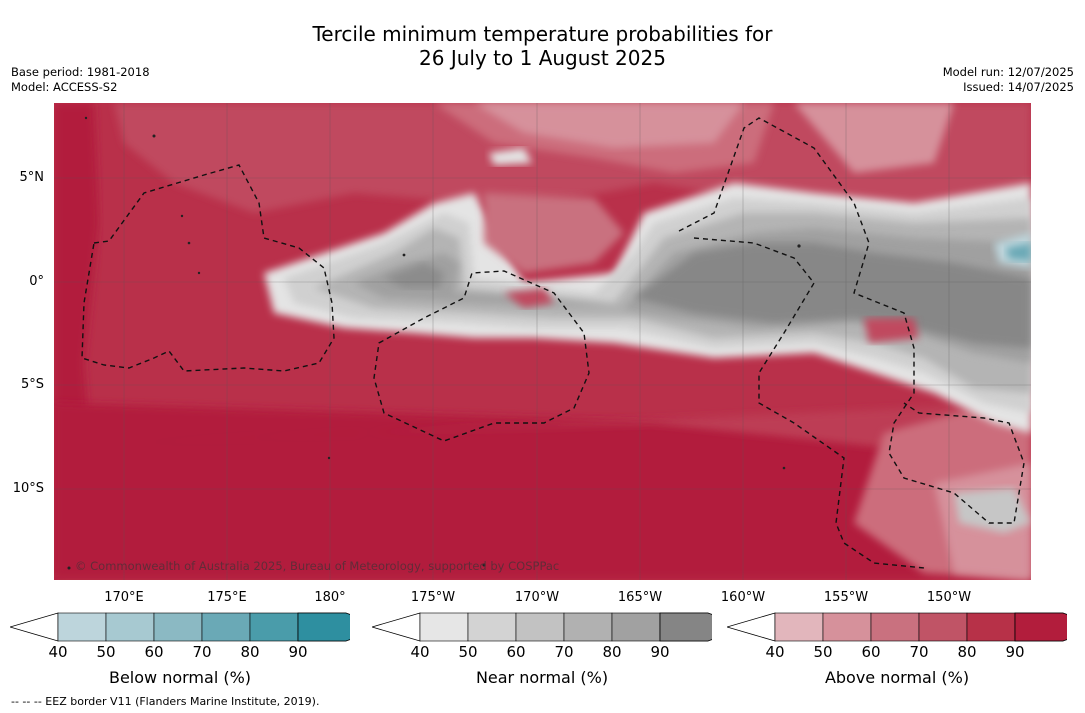  Describe the element at coordinates (949, 597) in the screenshot. I see `lon-label-150w: 150°W` at that location.